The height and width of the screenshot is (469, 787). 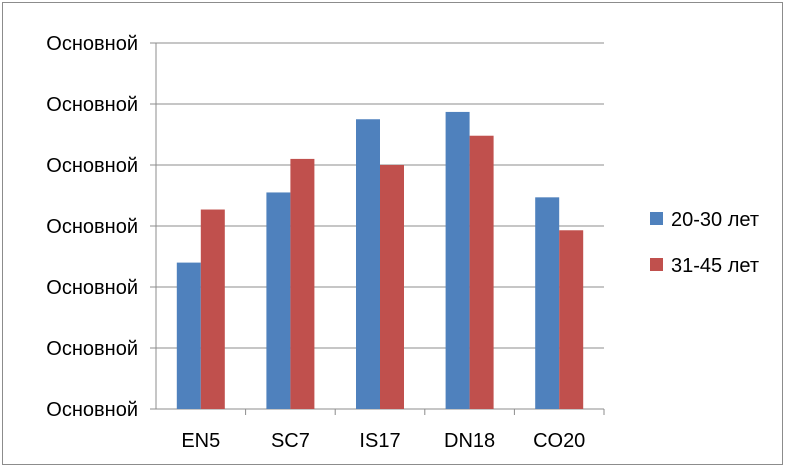 What do you see at coordinates (469, 441) in the screenshot?
I see `x-tick-label: DN18` at bounding box center [469, 441].